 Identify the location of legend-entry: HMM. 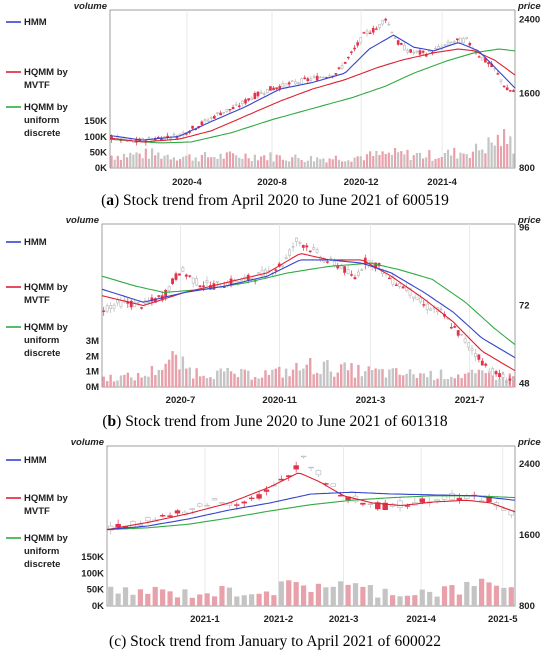
(35, 460).